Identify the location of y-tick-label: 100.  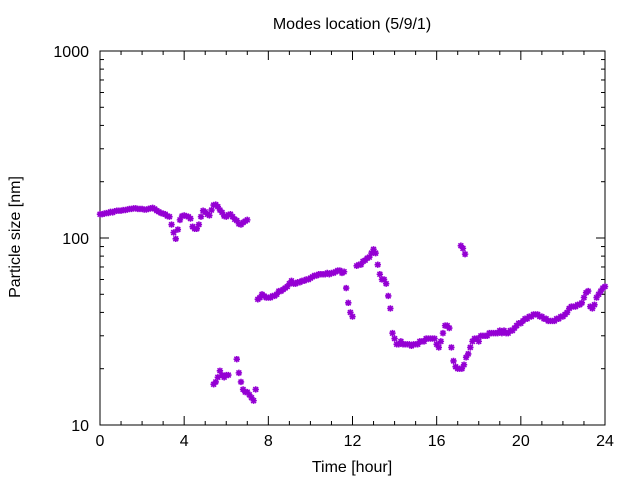
(75, 239).